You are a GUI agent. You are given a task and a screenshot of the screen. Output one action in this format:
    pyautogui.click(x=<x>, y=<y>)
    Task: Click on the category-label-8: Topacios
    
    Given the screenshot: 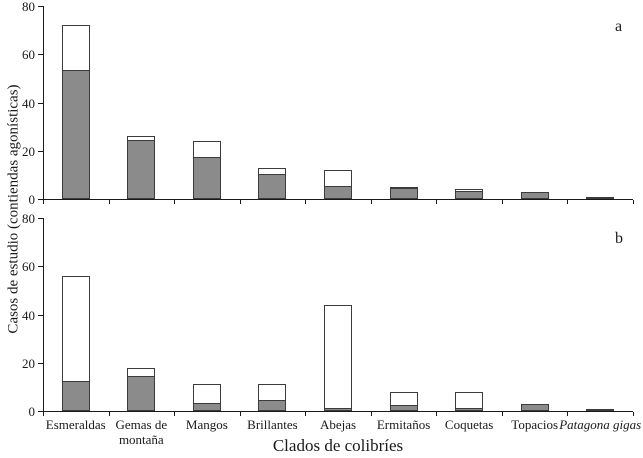 What is the action you would take?
    pyautogui.click(x=535, y=424)
    